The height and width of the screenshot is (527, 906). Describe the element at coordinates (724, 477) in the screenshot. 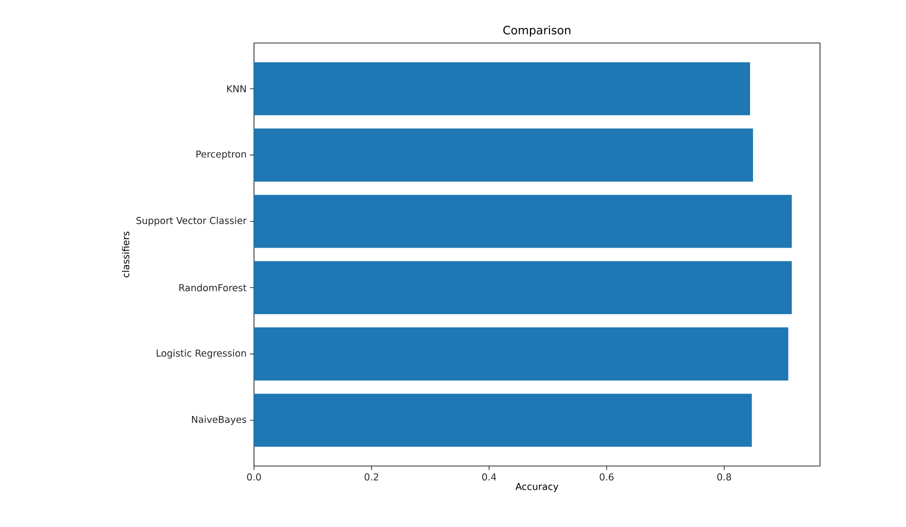

I see `x-tick-label: 0.8` at that location.